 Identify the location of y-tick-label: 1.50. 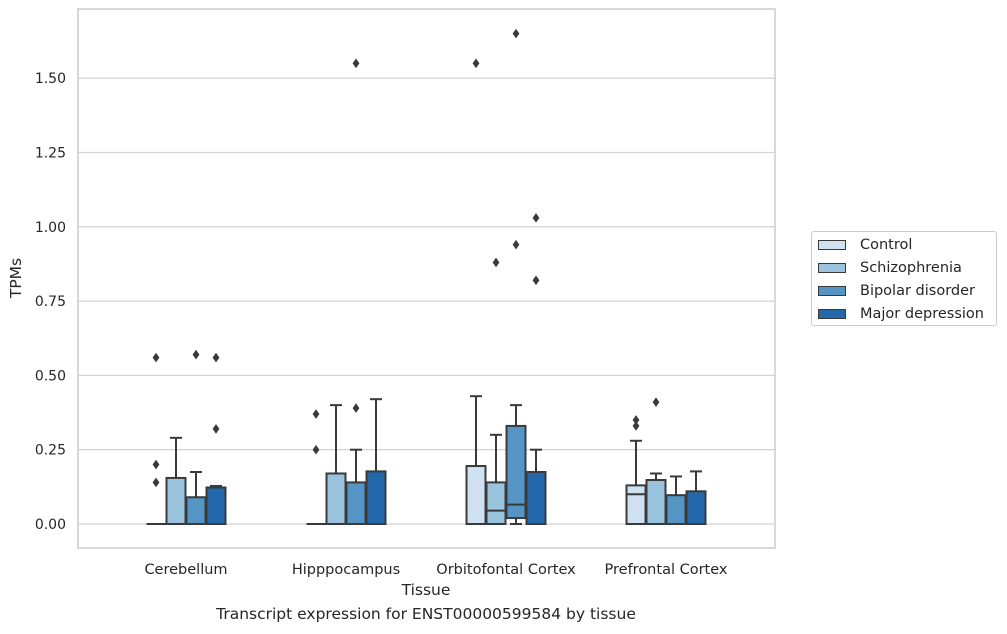
(50, 79).